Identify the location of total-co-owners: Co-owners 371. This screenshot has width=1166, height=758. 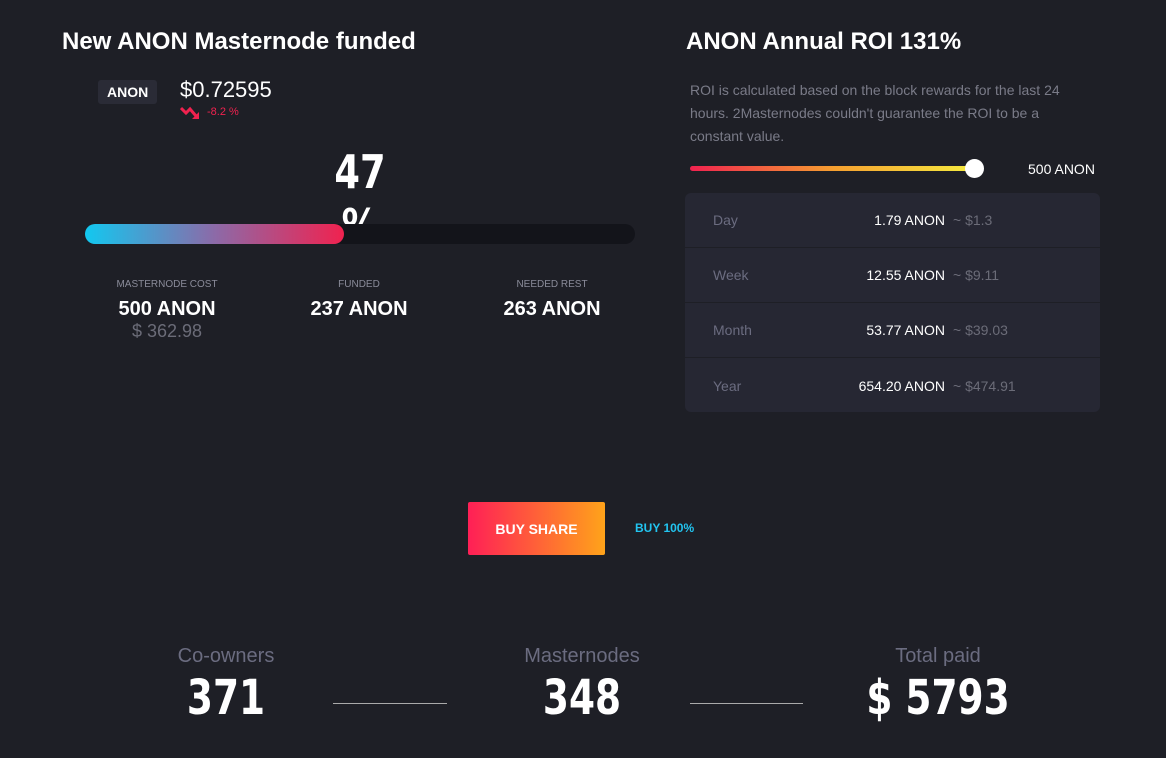
(226, 685).